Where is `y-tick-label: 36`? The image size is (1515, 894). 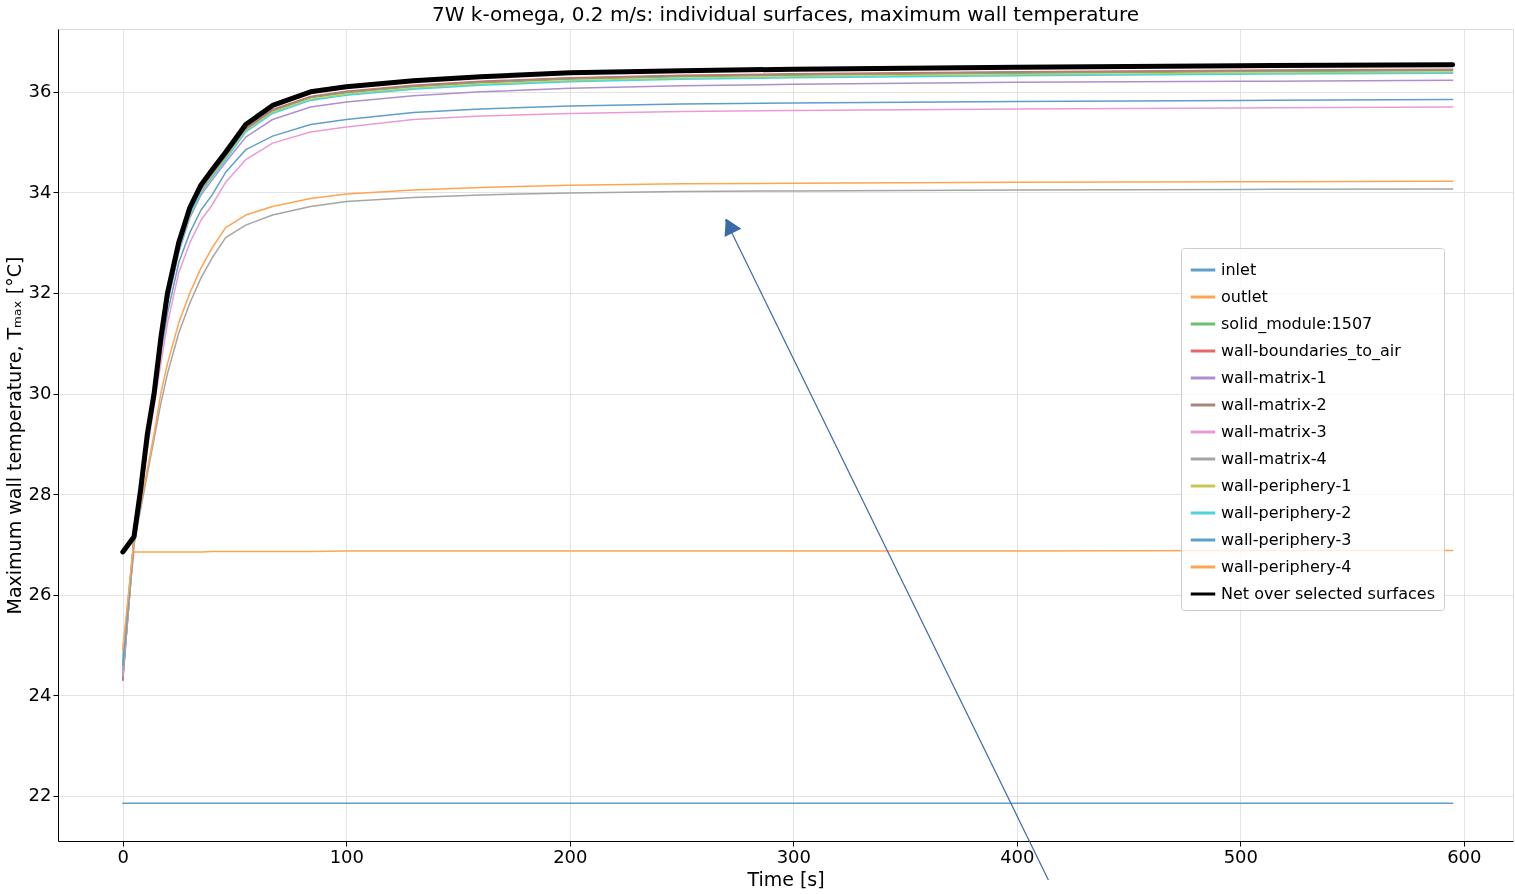 y-tick-label: 36 is located at coordinates (40, 91).